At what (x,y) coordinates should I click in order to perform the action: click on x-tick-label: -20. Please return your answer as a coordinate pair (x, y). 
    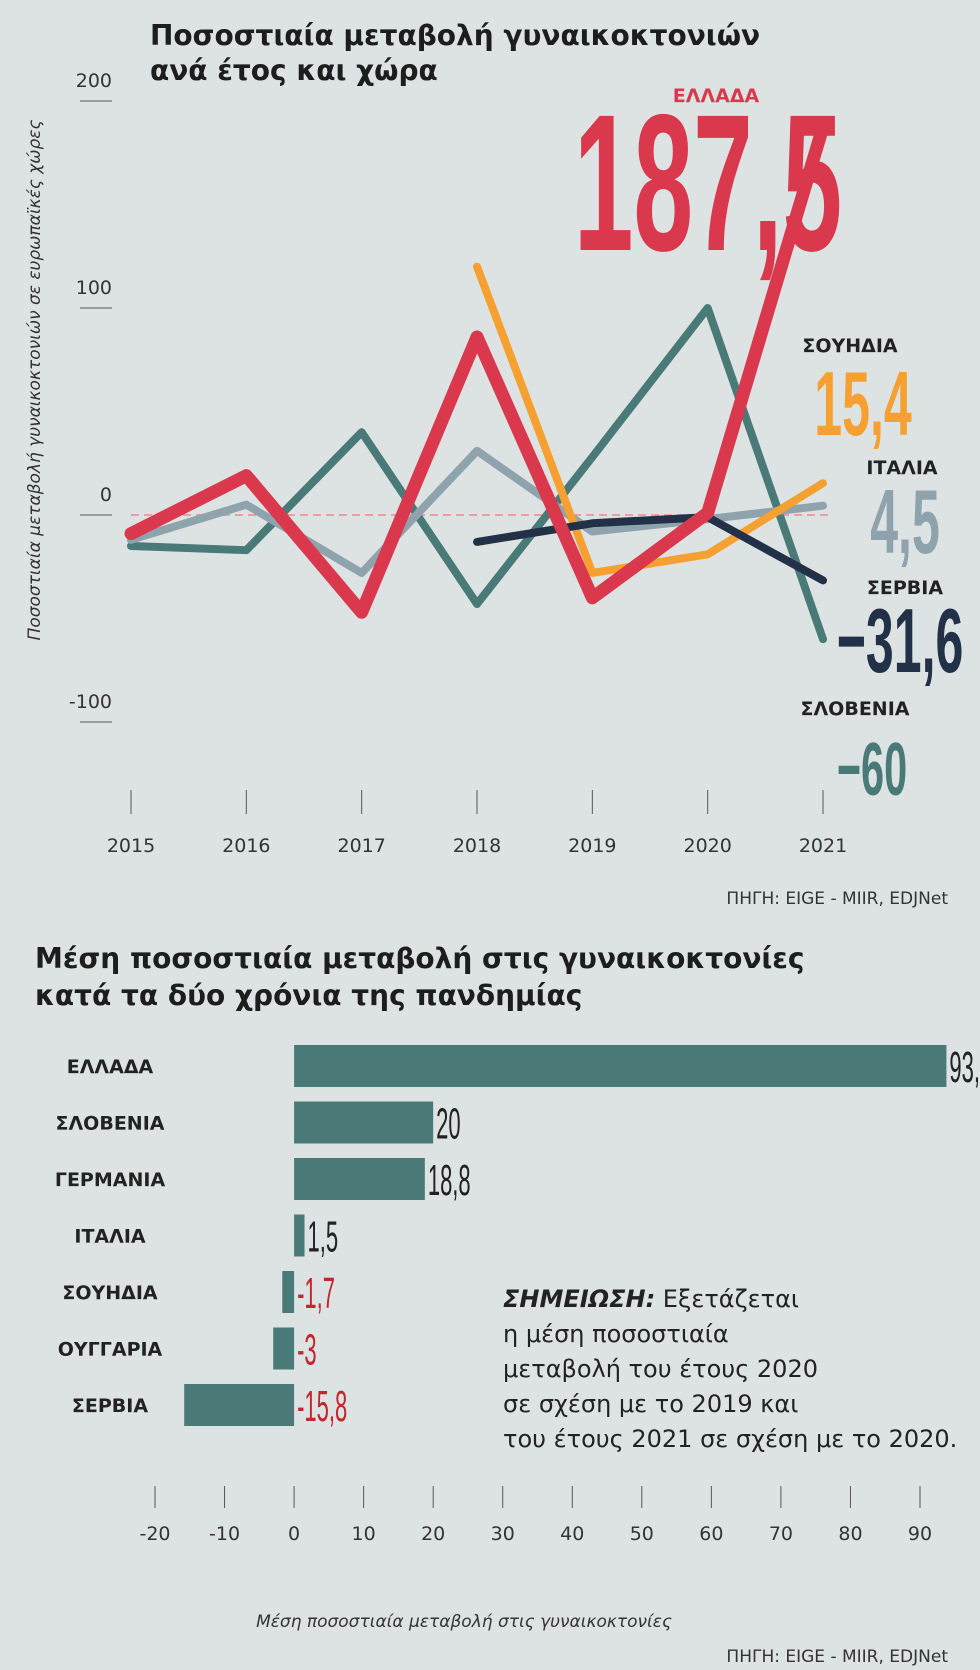
    Looking at the image, I should click on (154, 1534).